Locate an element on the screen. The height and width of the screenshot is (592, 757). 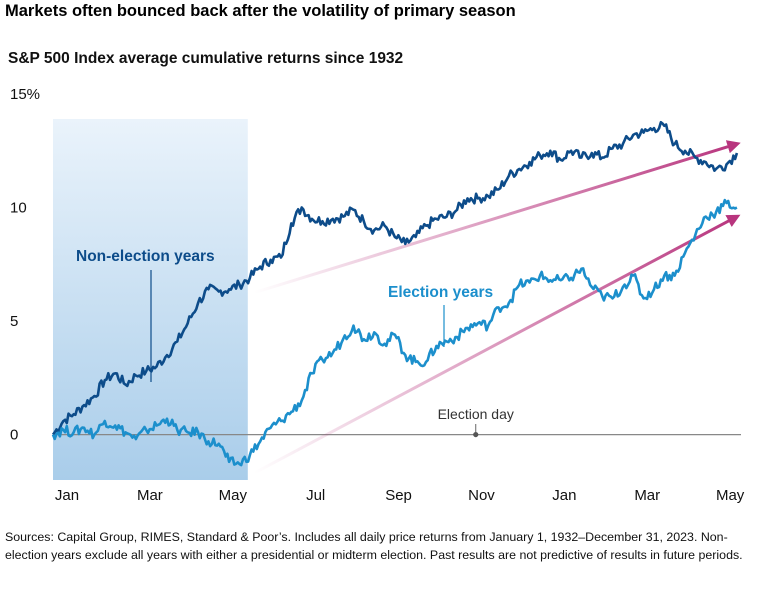
y-axis-ticks: 0 5 10 15% is located at coordinates (25, 265).